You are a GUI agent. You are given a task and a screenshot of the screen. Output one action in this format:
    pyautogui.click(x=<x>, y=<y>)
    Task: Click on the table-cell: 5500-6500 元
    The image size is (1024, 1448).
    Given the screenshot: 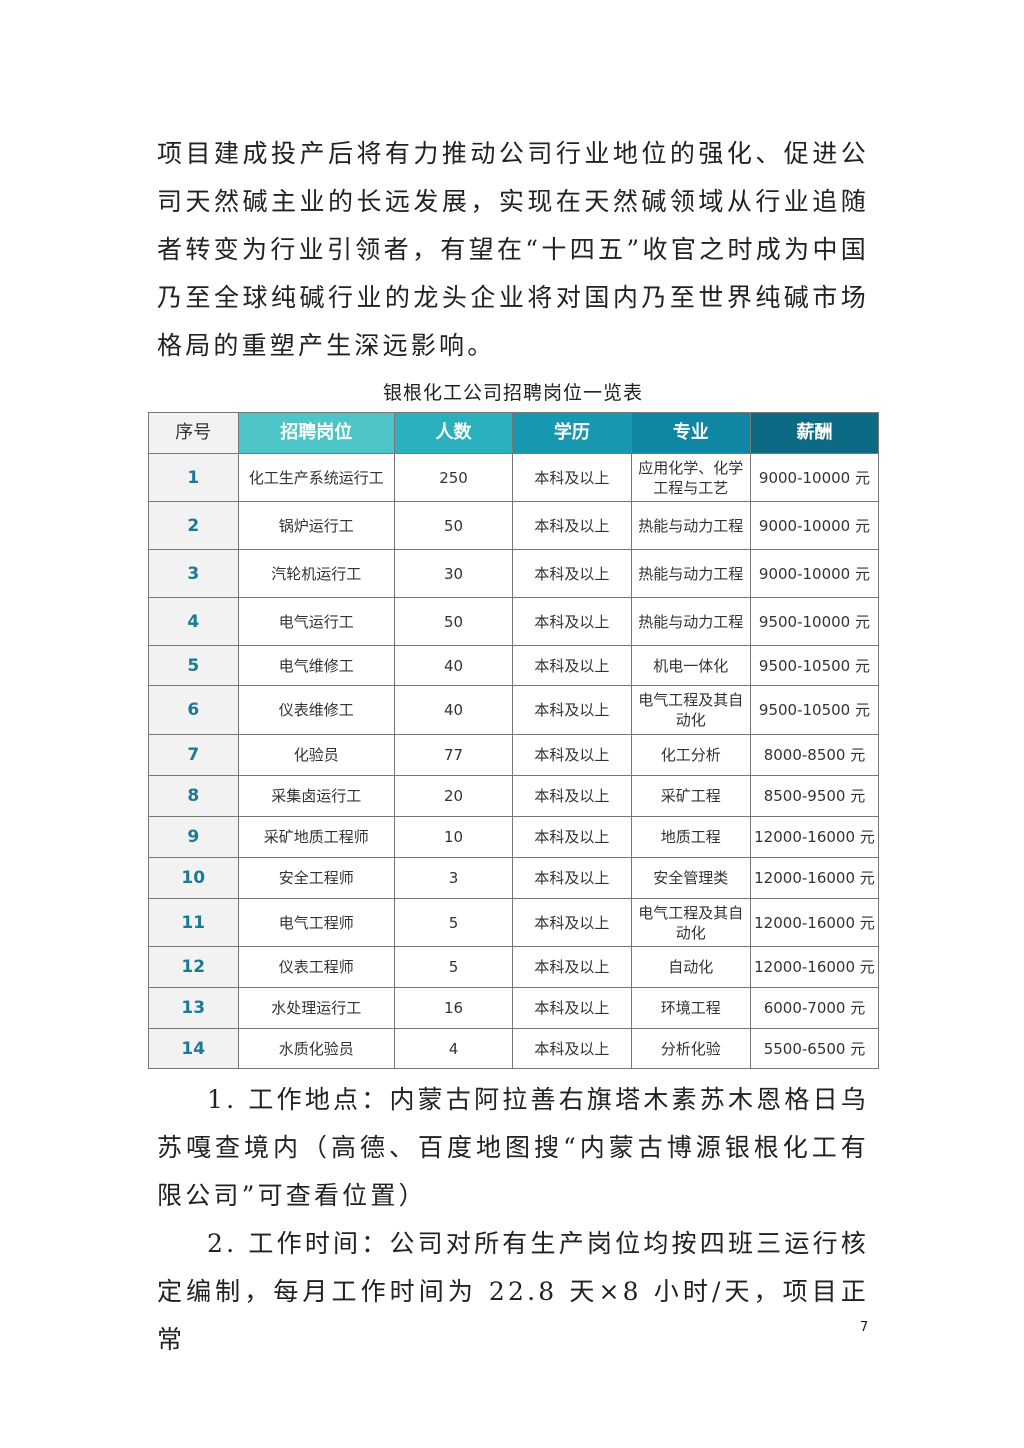 What is the action you would take?
    pyautogui.click(x=814, y=1048)
    